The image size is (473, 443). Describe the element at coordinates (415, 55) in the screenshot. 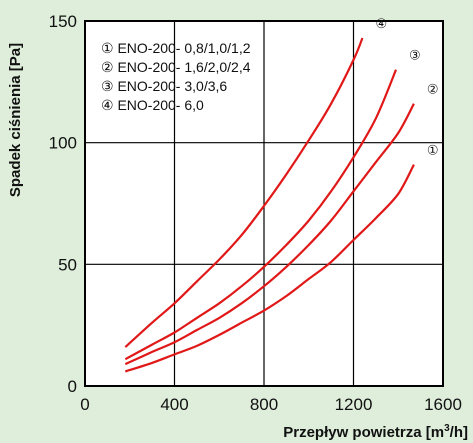

I see `curve-label-3: ③` at that location.